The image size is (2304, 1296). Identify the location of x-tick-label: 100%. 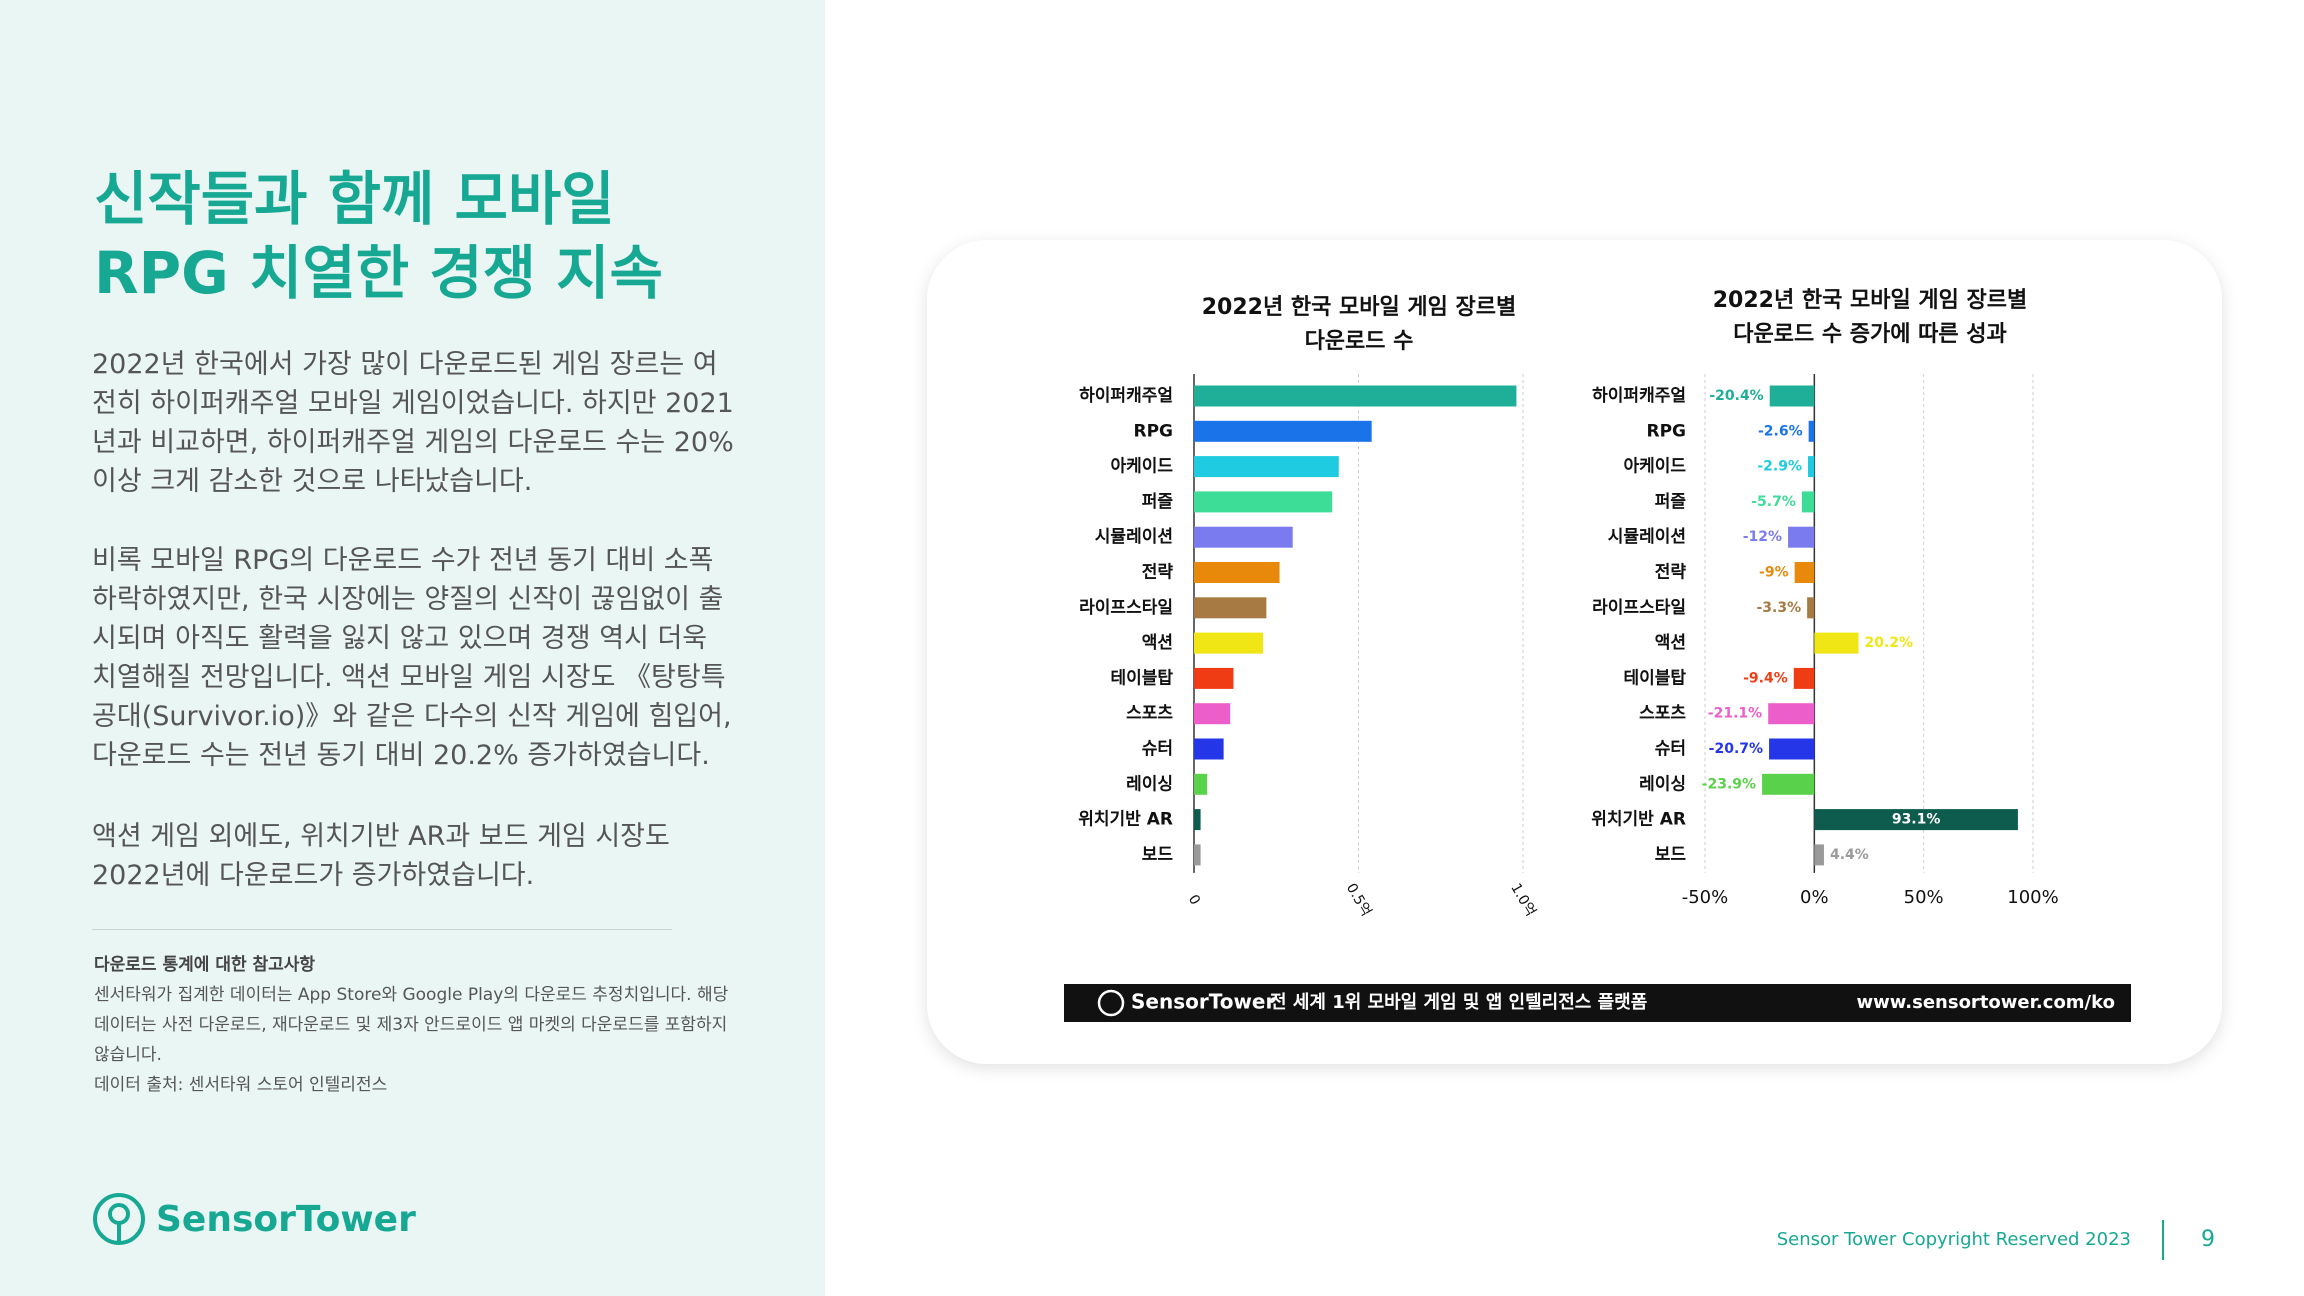
(2032, 897).